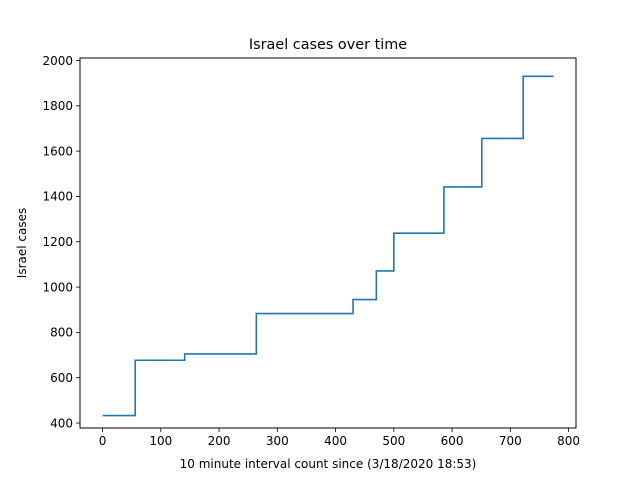 Image resolution: width=640 pixels, height=480 pixels. What do you see at coordinates (61, 378) in the screenshot?
I see `y-tick-label: 600` at bounding box center [61, 378].